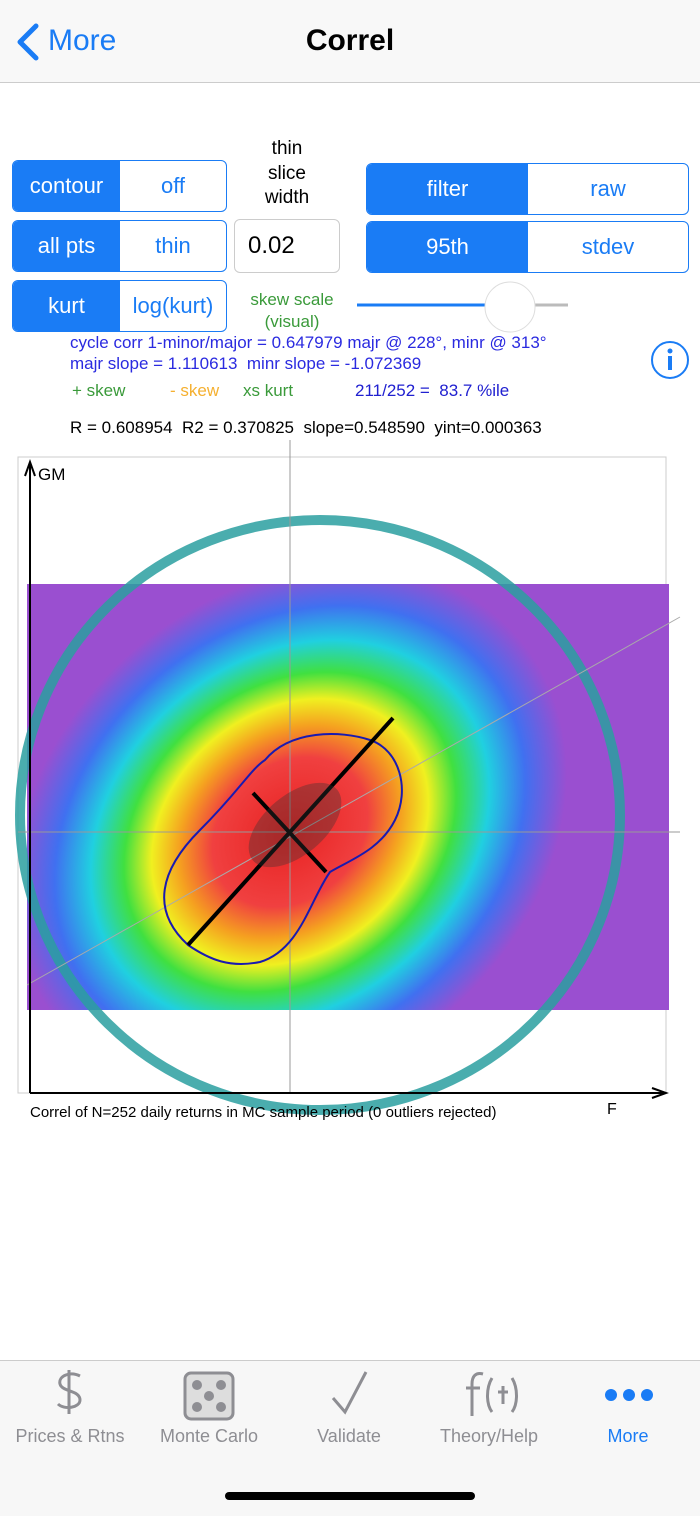  I want to click on segment-contour: contour off, so click(119, 186).